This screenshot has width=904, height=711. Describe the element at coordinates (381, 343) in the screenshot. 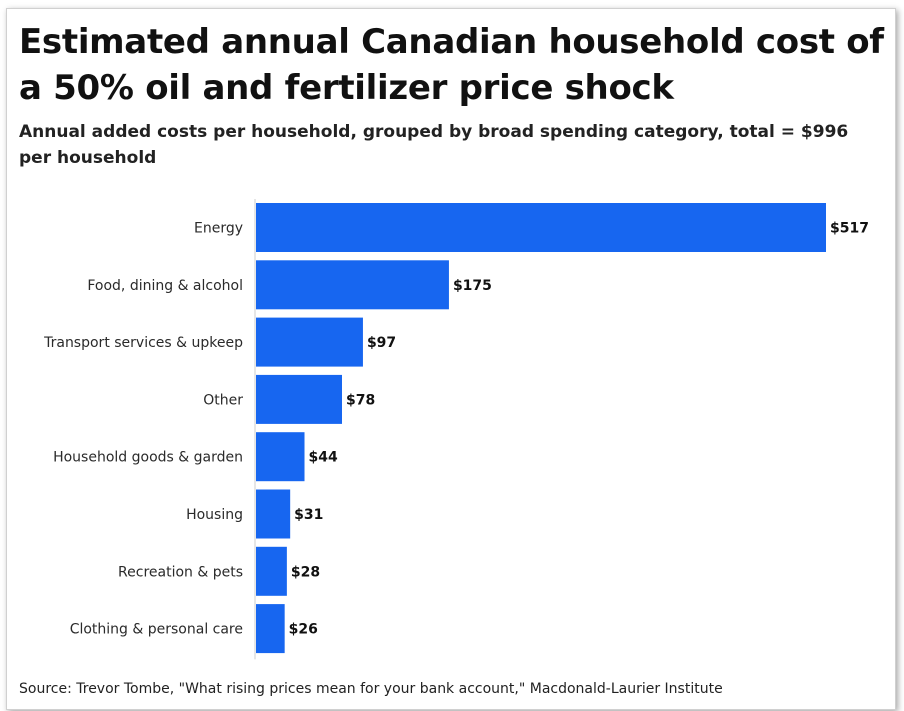

I see `value-label: $97` at that location.